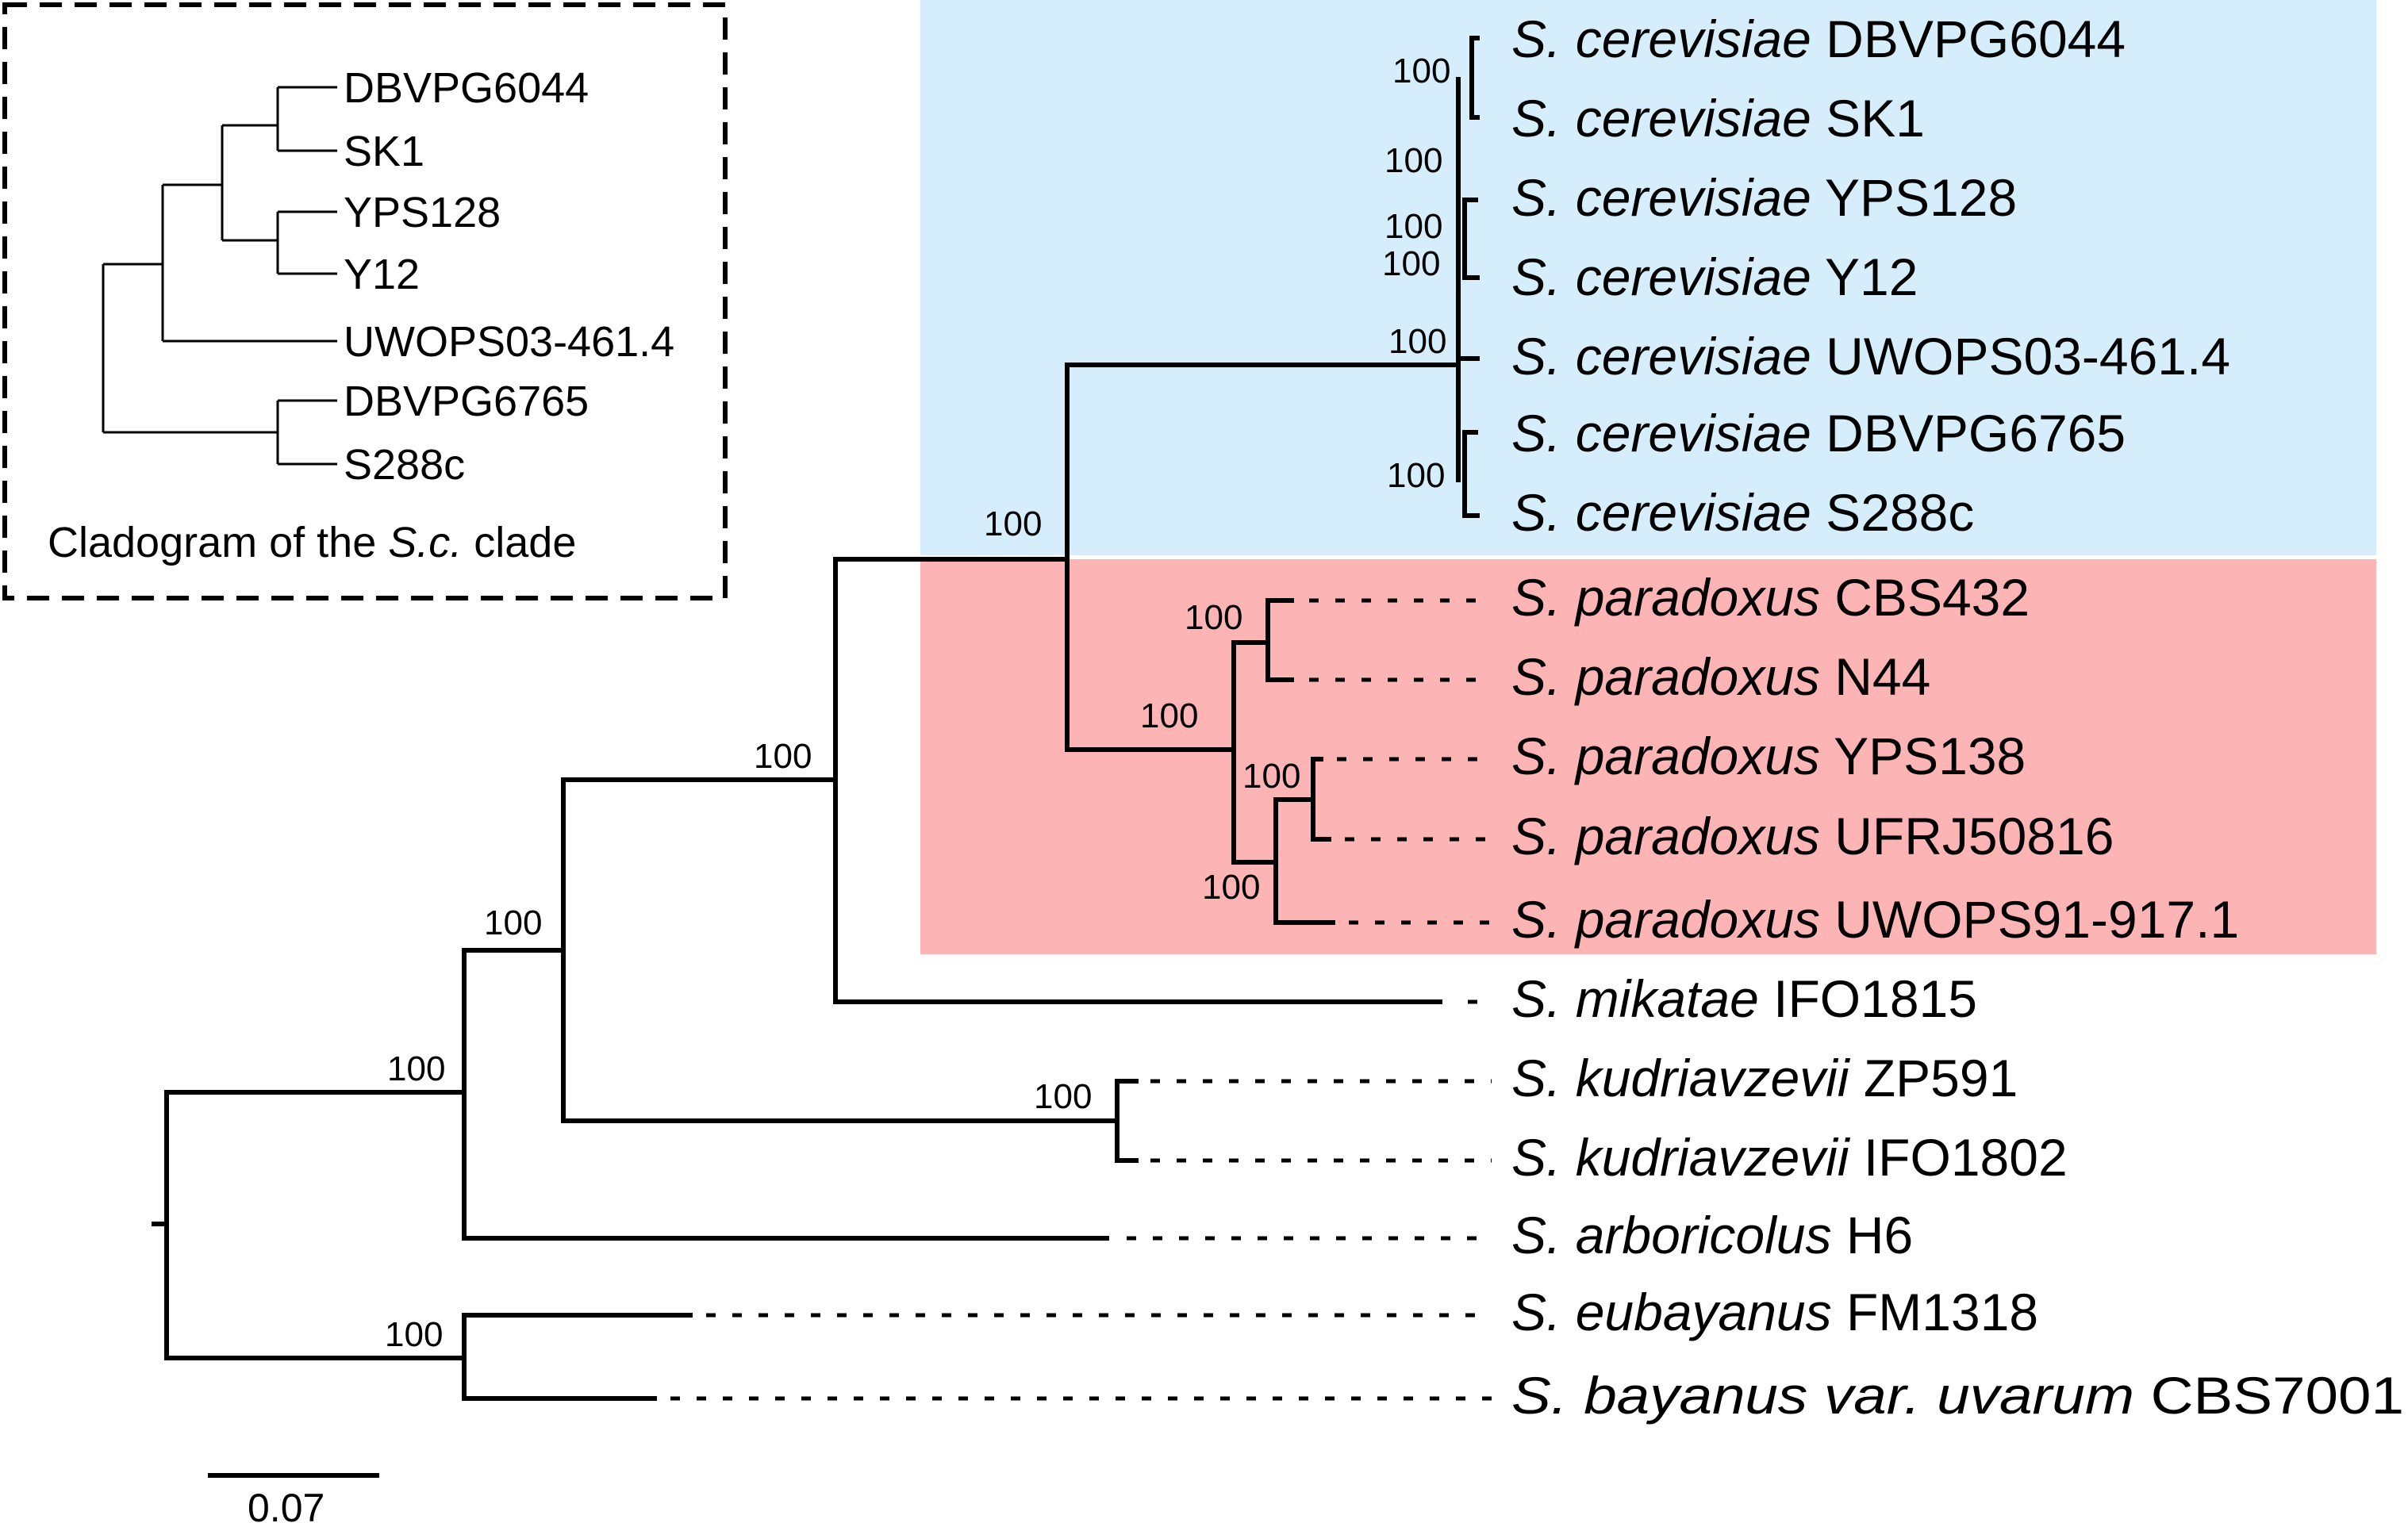  I want to click on inset-leaf-label: Y12, so click(382, 274).